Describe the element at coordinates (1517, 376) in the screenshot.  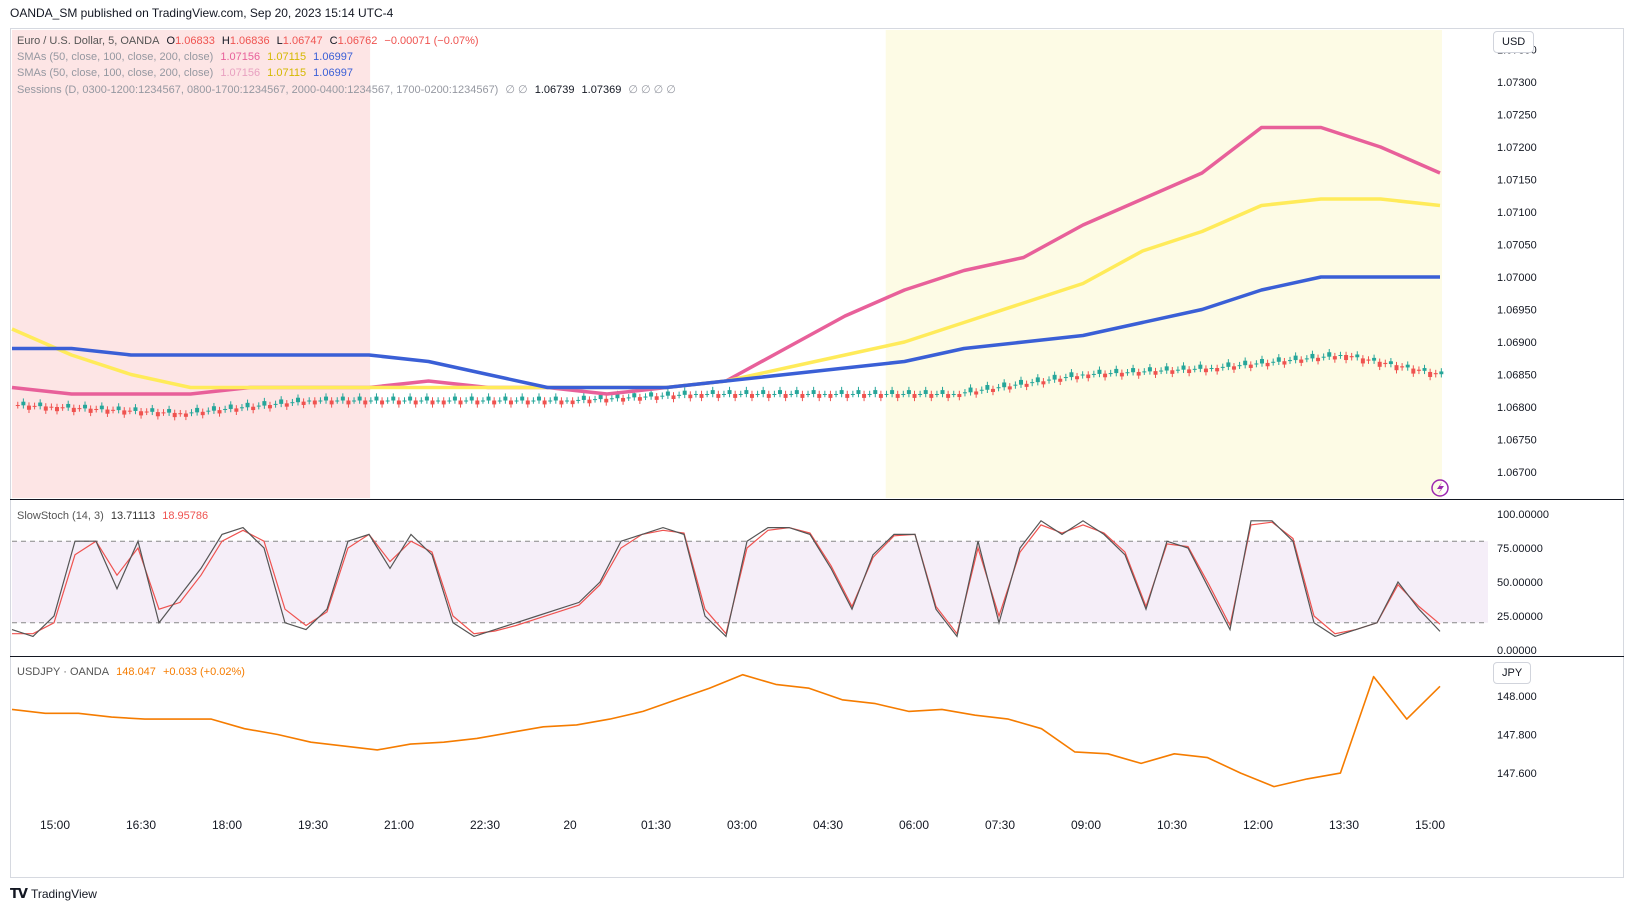
I see `price-axis-label: 1.06850` at that location.